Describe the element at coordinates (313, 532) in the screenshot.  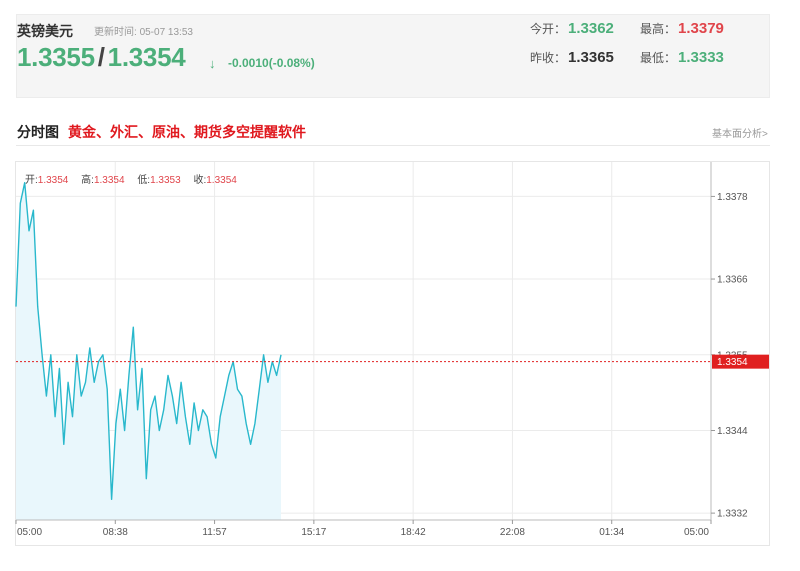
I see `x-tick-label: 15:17` at that location.